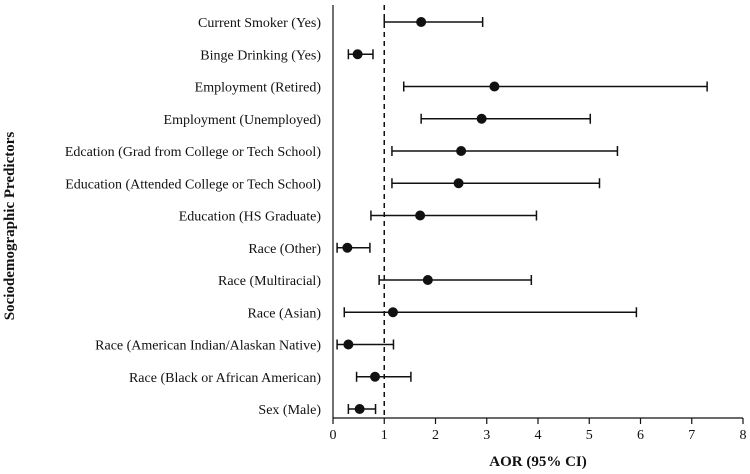 This screenshot has width=750, height=474. What do you see at coordinates (289, 410) in the screenshot?
I see `category-label: Sex (Male)` at bounding box center [289, 410].